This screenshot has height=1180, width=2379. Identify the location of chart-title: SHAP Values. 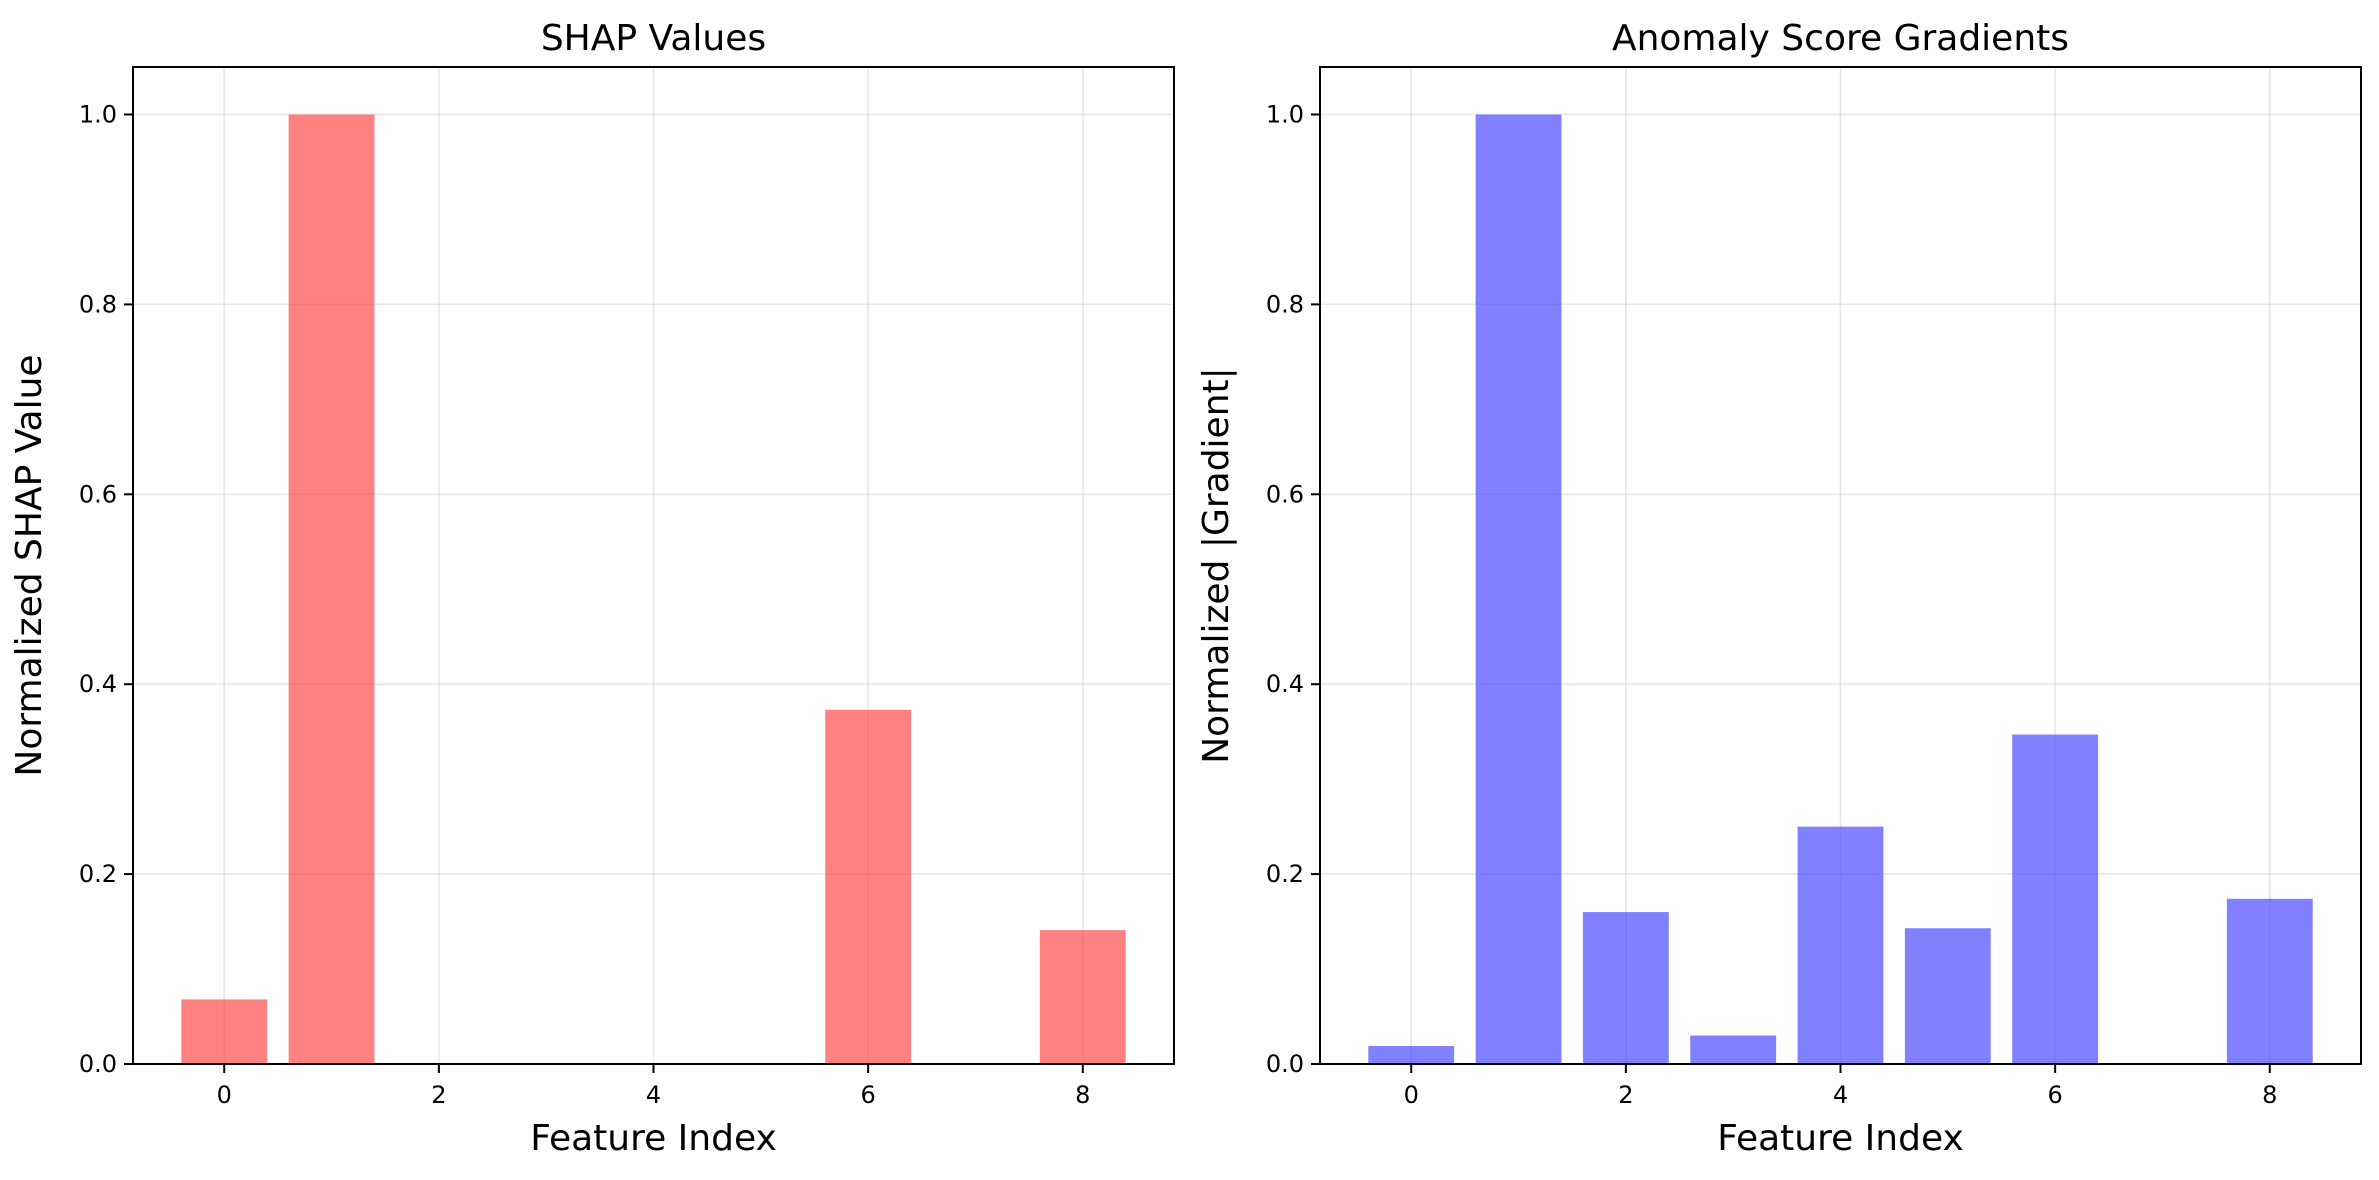
(653, 38).